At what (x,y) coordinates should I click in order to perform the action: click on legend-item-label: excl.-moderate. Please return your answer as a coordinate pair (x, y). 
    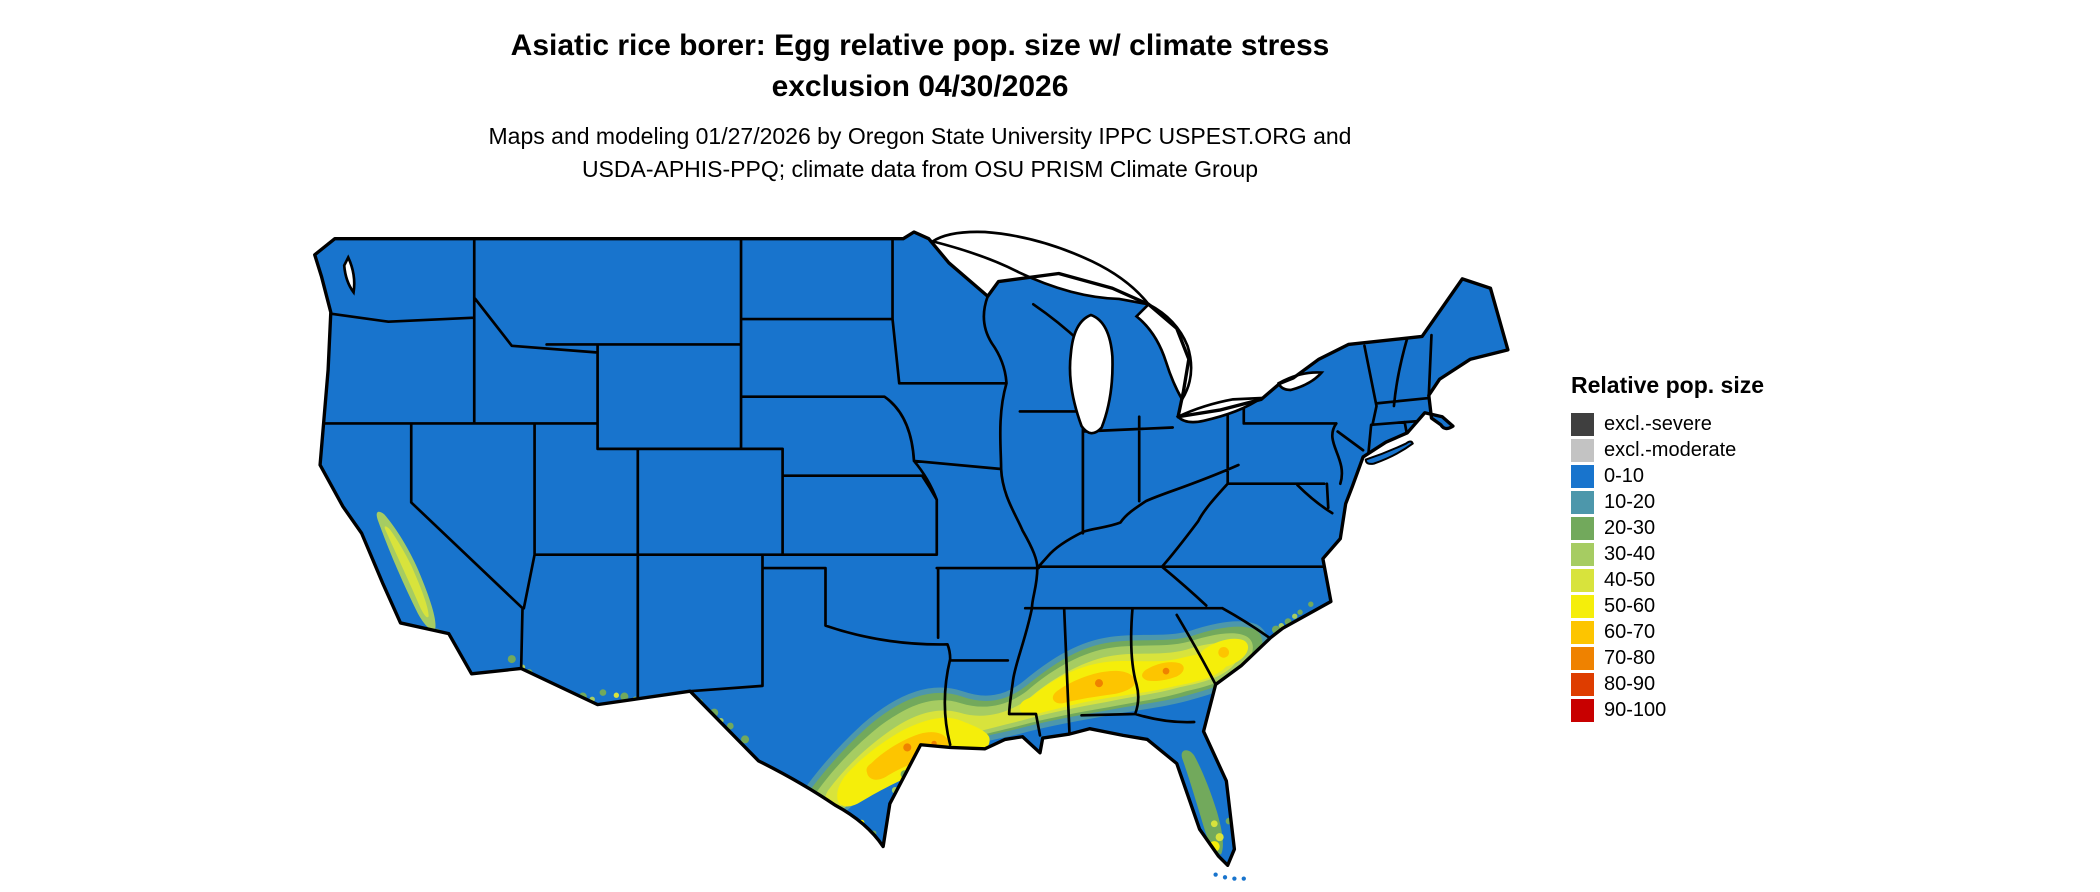
    Looking at the image, I should click on (1670, 449).